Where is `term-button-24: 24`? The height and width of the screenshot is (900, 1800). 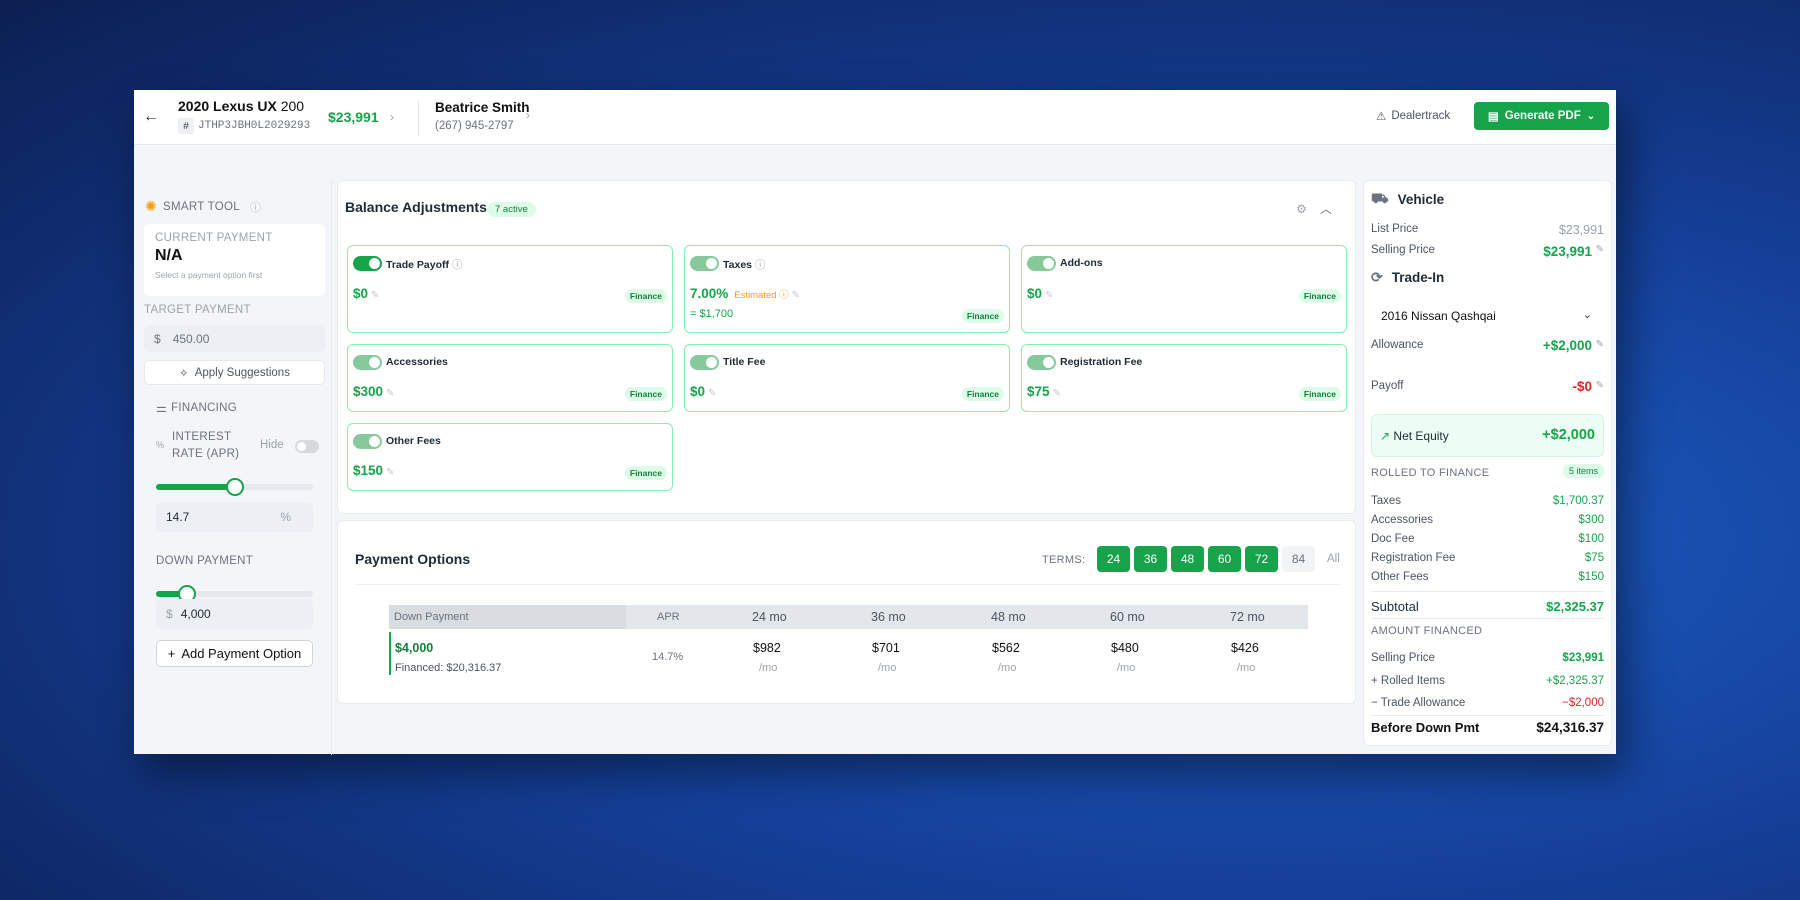 term-button-24: 24 is located at coordinates (1113, 559).